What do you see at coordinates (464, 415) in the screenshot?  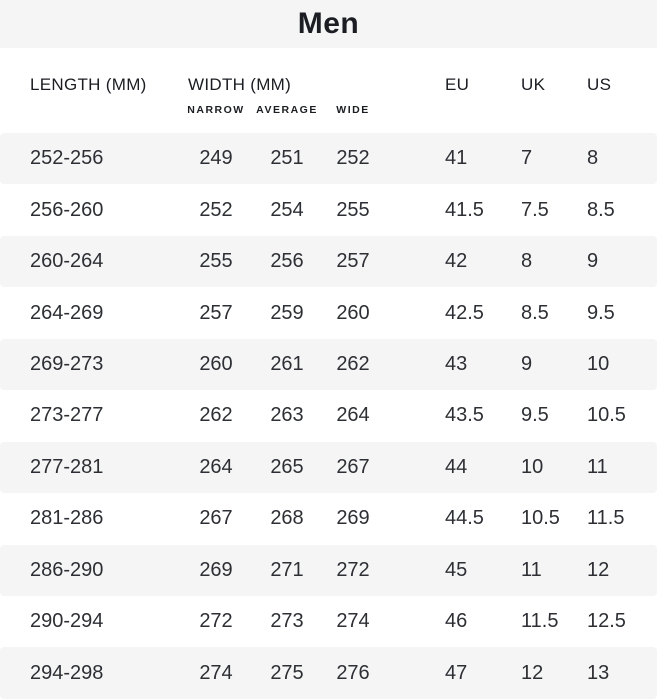 I see `cell-size-eu: 43.5` at bounding box center [464, 415].